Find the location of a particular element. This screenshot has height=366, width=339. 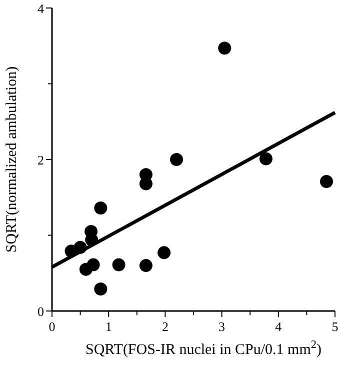

x-tick-label: 1 is located at coordinates (108, 326).